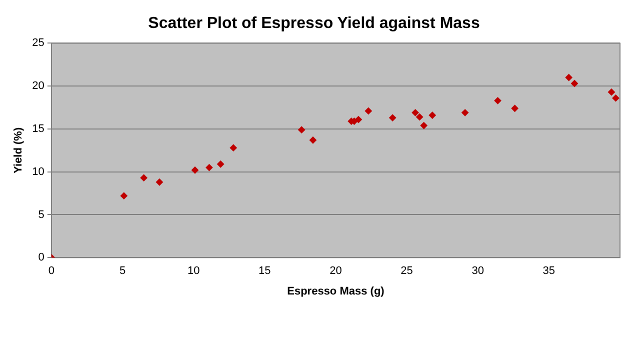 Image resolution: width=640 pixels, height=350 pixels. I want to click on x-tick-label: 35, so click(549, 271).